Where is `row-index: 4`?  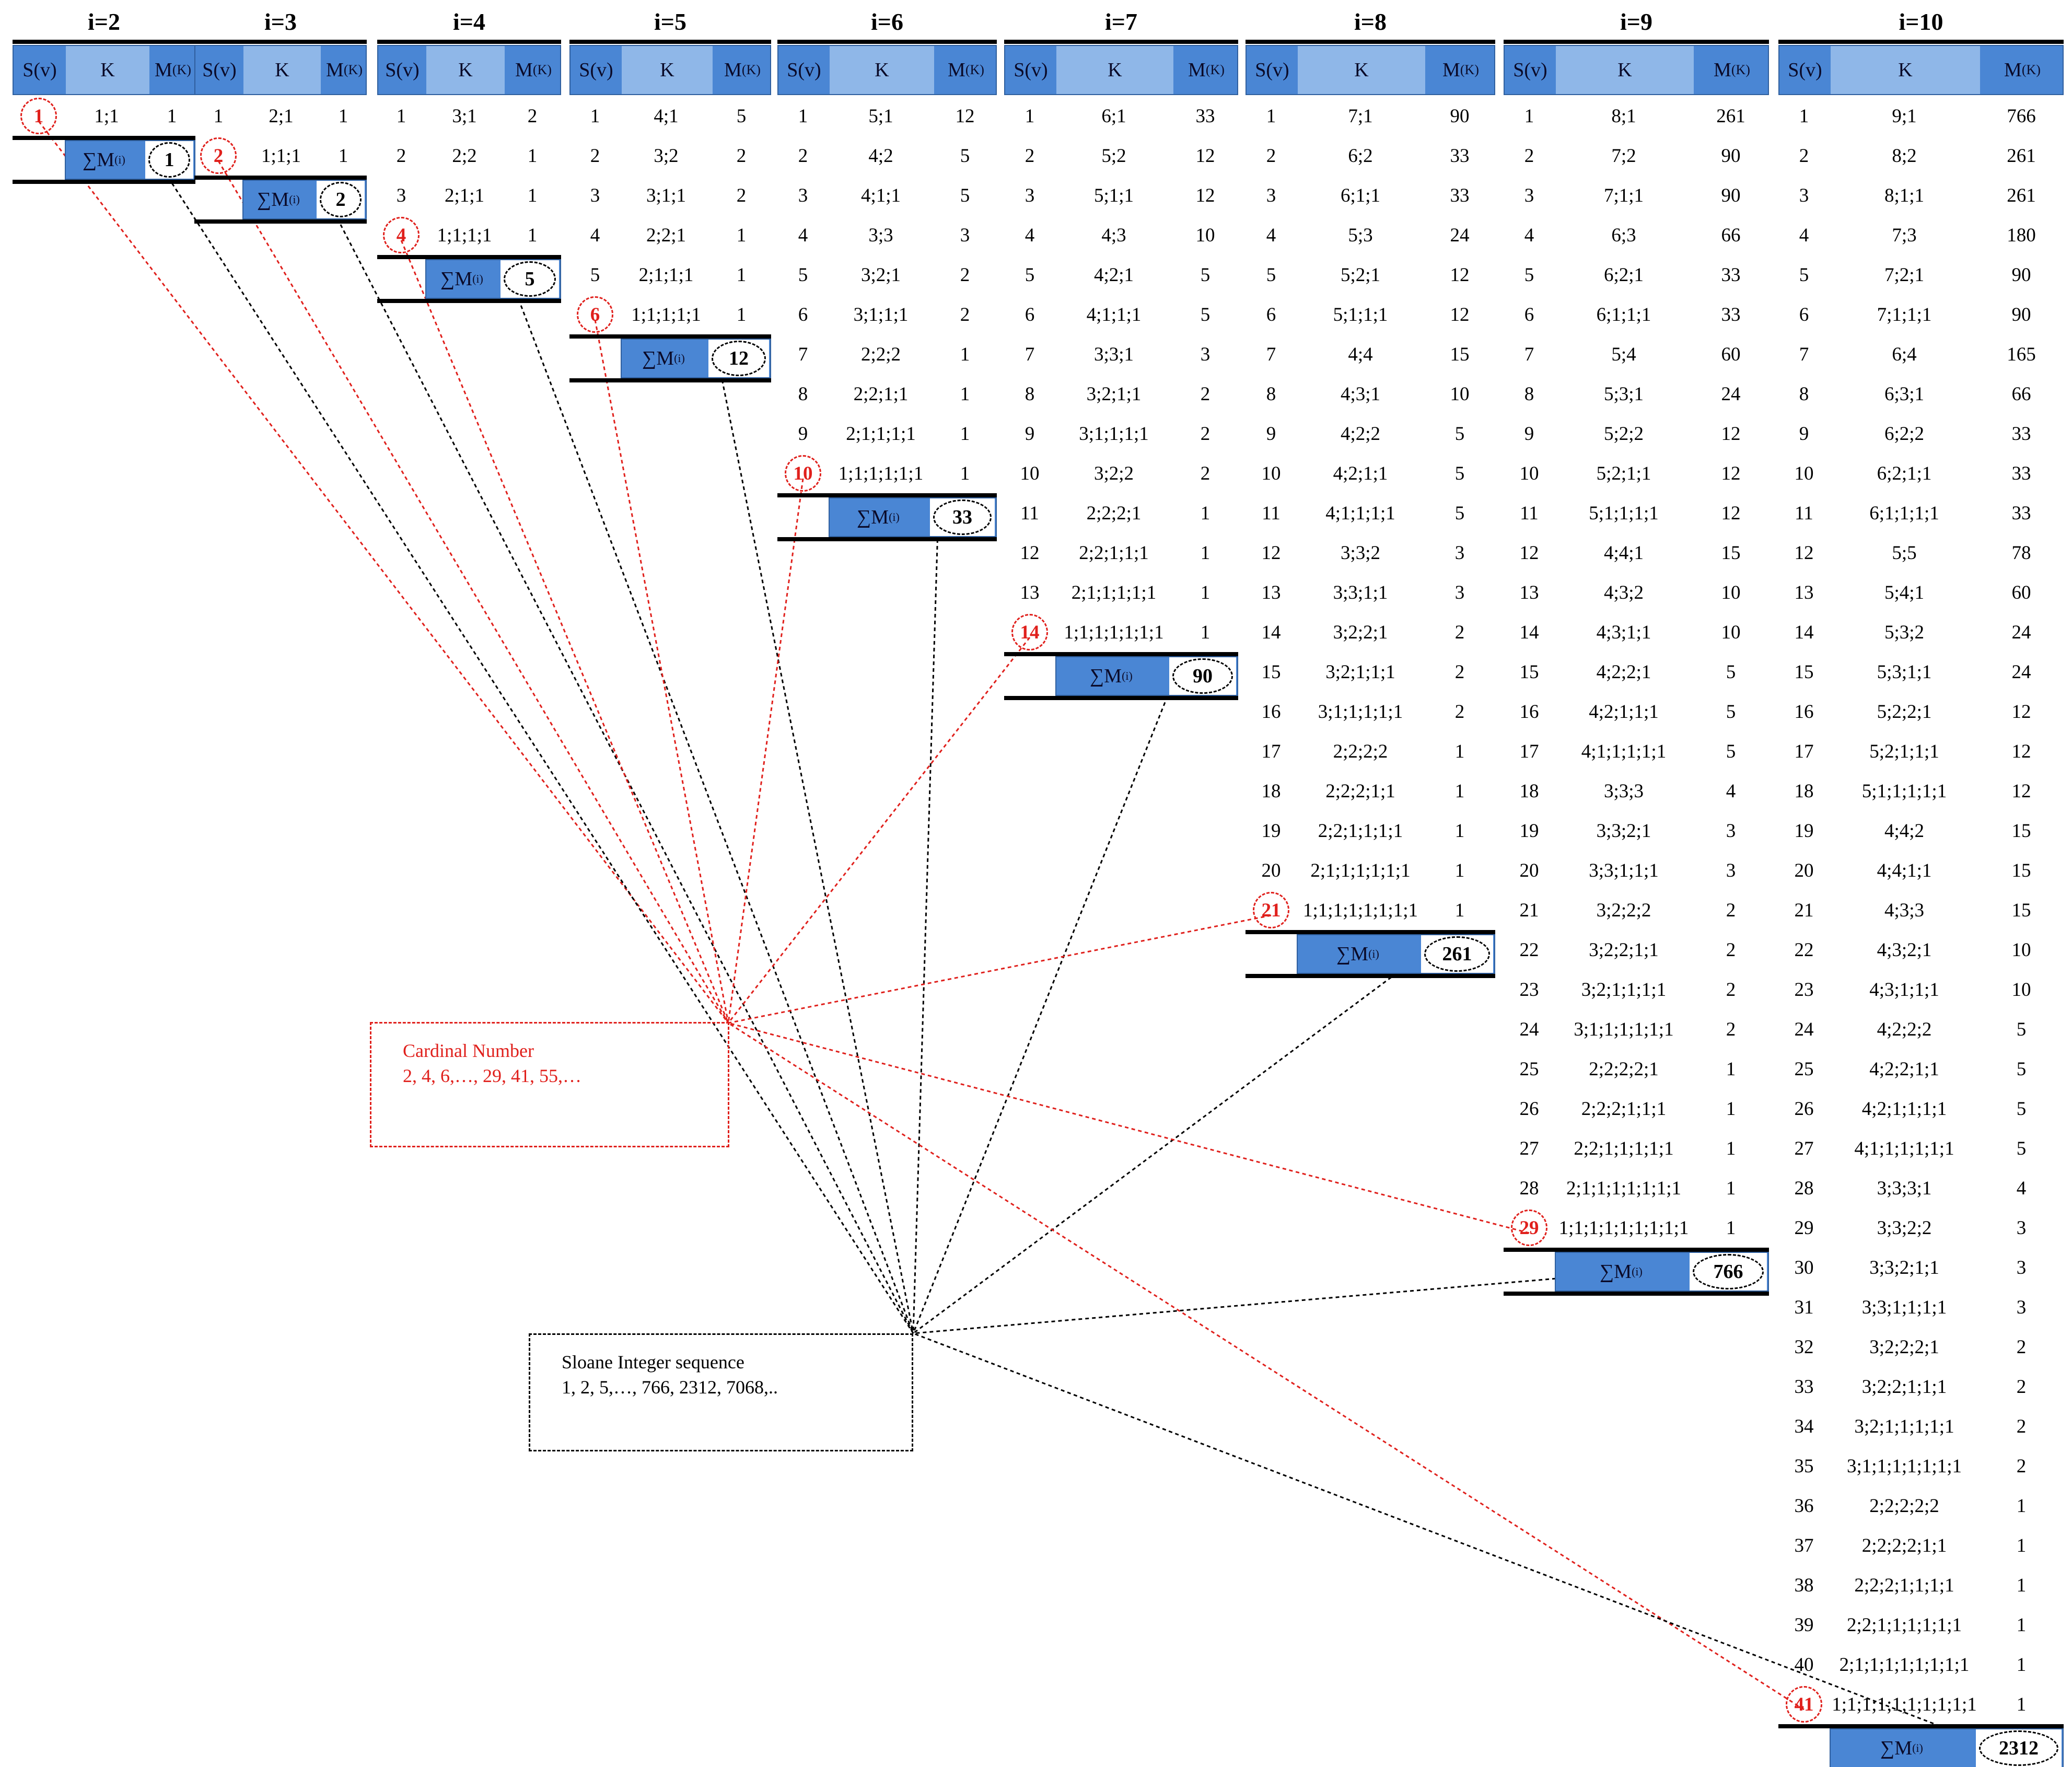
row-index: 4 is located at coordinates (1030, 235).